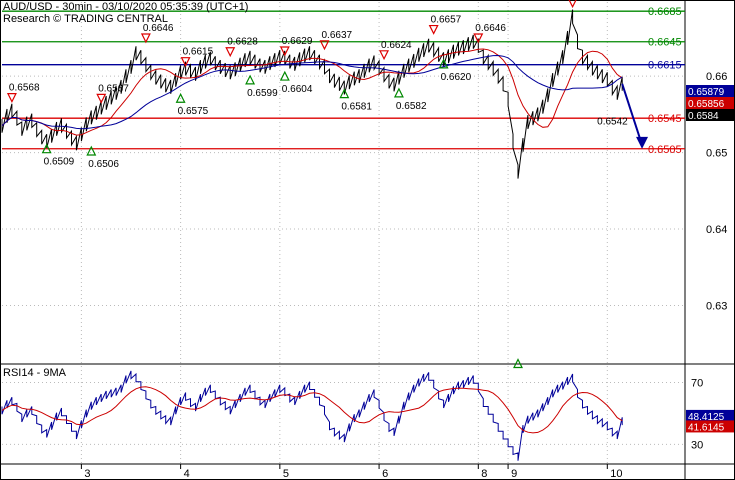  Describe the element at coordinates (612, 121) in the screenshot. I see `target-label: 0.6542` at that location.